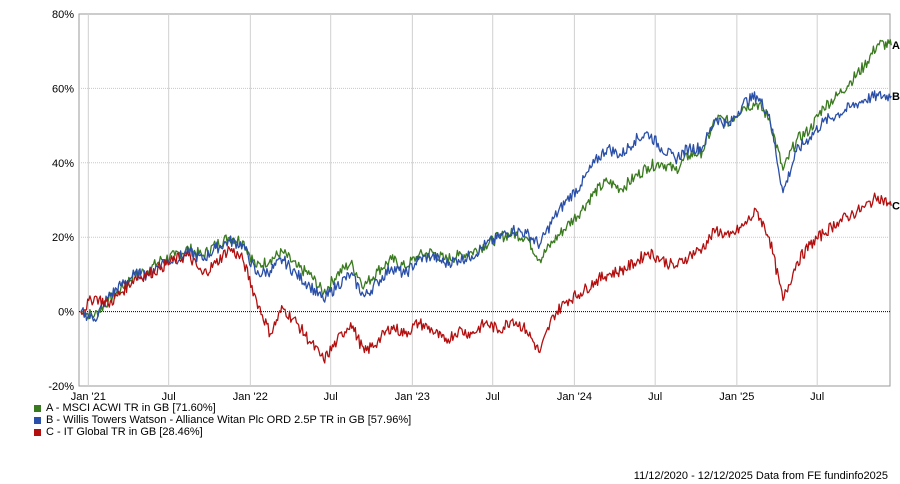 The image size is (900, 484). What do you see at coordinates (61, 201) in the screenshot?
I see `y-axis-ticks: 80% 60% 40% 20% 0% -20%` at bounding box center [61, 201].